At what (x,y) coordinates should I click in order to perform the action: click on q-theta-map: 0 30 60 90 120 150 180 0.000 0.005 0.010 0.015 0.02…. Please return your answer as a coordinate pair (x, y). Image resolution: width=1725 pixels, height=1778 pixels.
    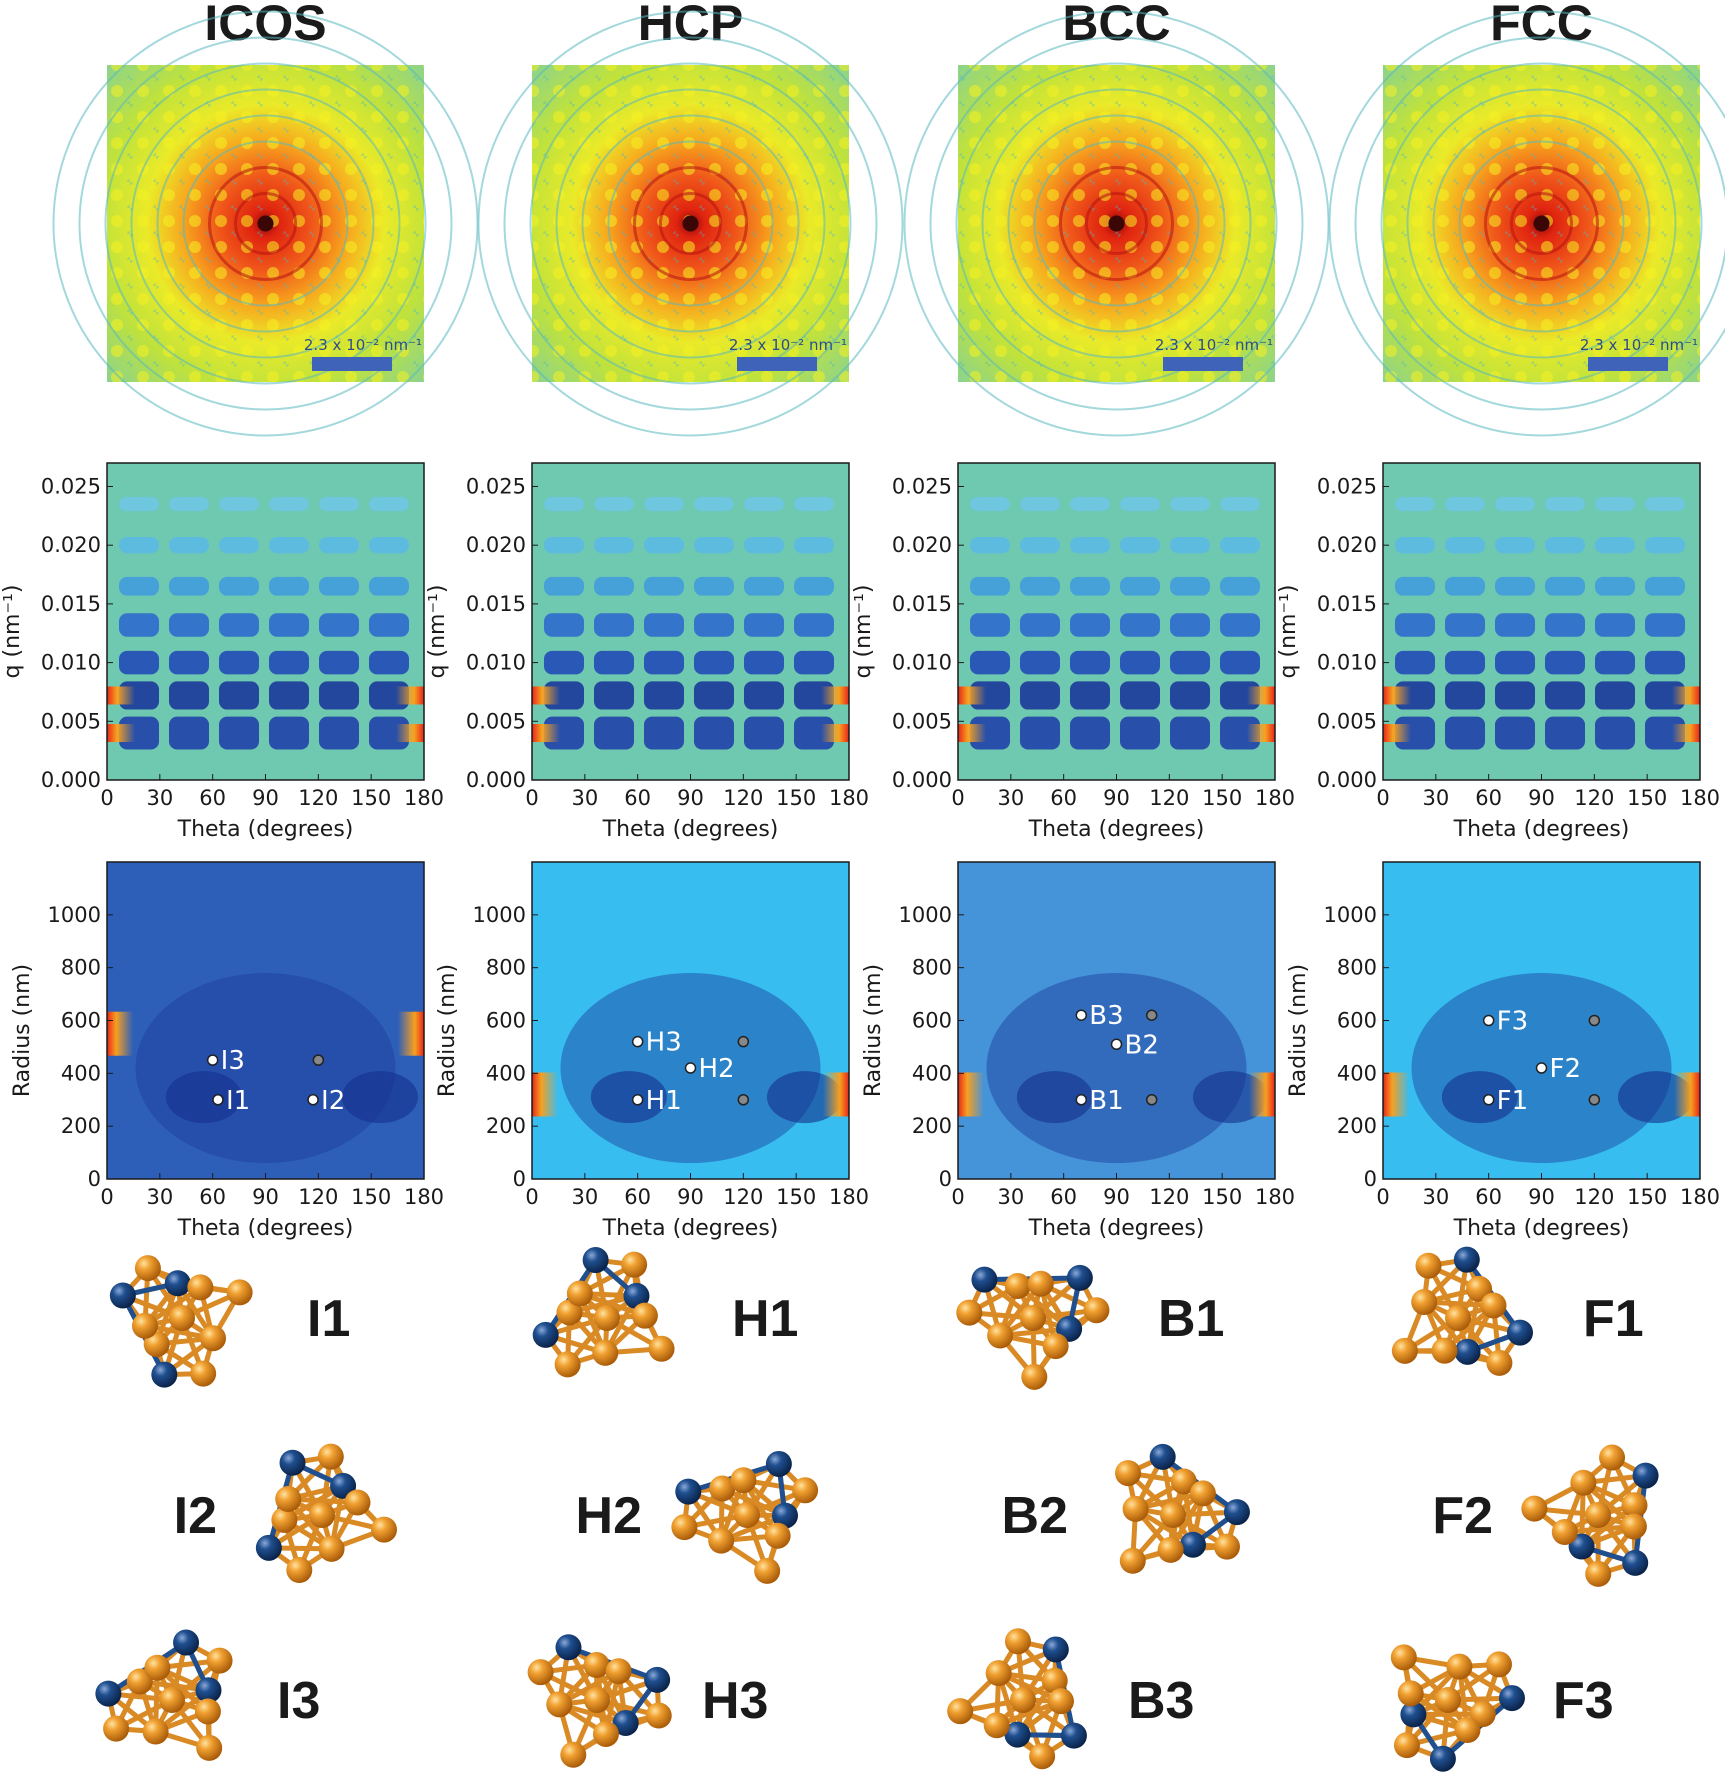
    Looking at the image, I should click on (1073, 652).